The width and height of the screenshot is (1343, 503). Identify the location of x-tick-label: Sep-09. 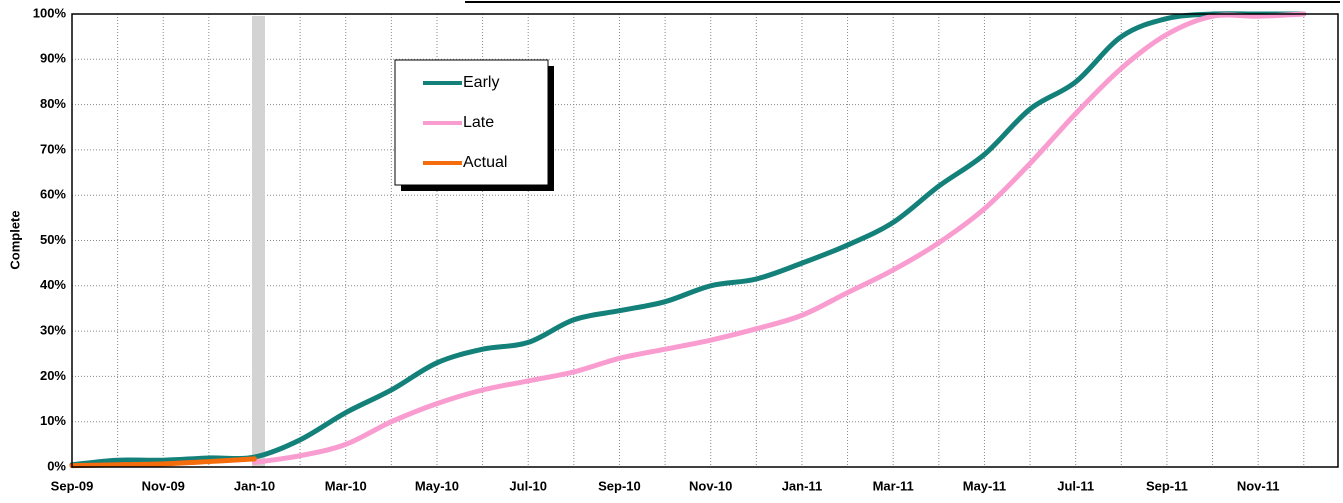
(72, 485).